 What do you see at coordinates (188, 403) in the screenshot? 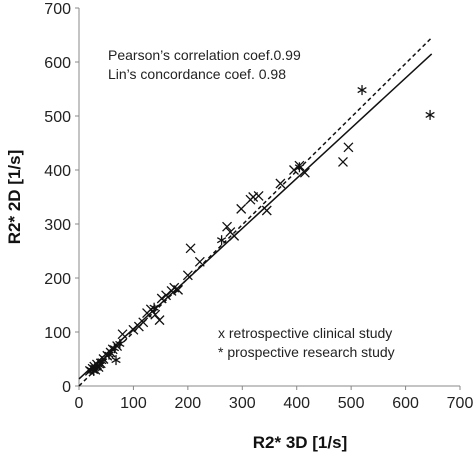
I see `x-tick-label: 200` at bounding box center [188, 403].